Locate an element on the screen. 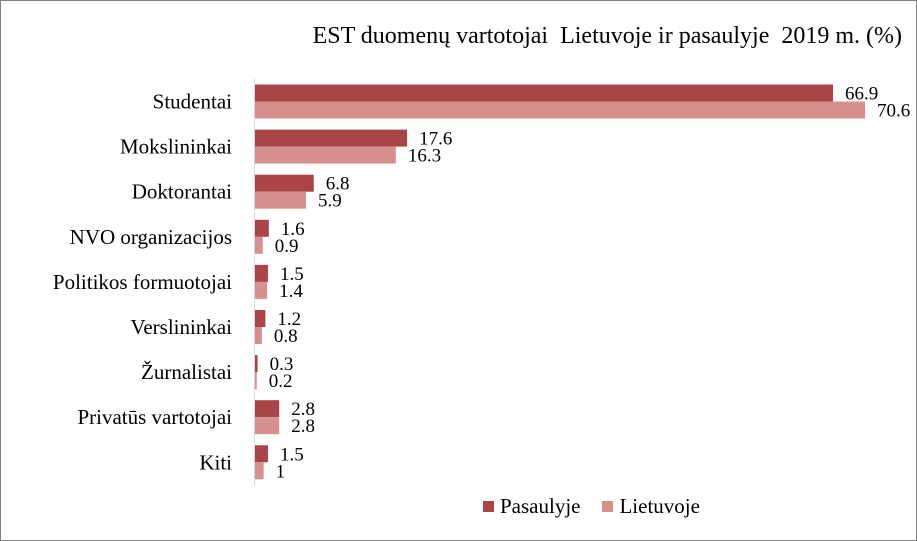 The width and height of the screenshot is (917, 541). legend-swatch-pasaulyje is located at coordinates (488, 506).